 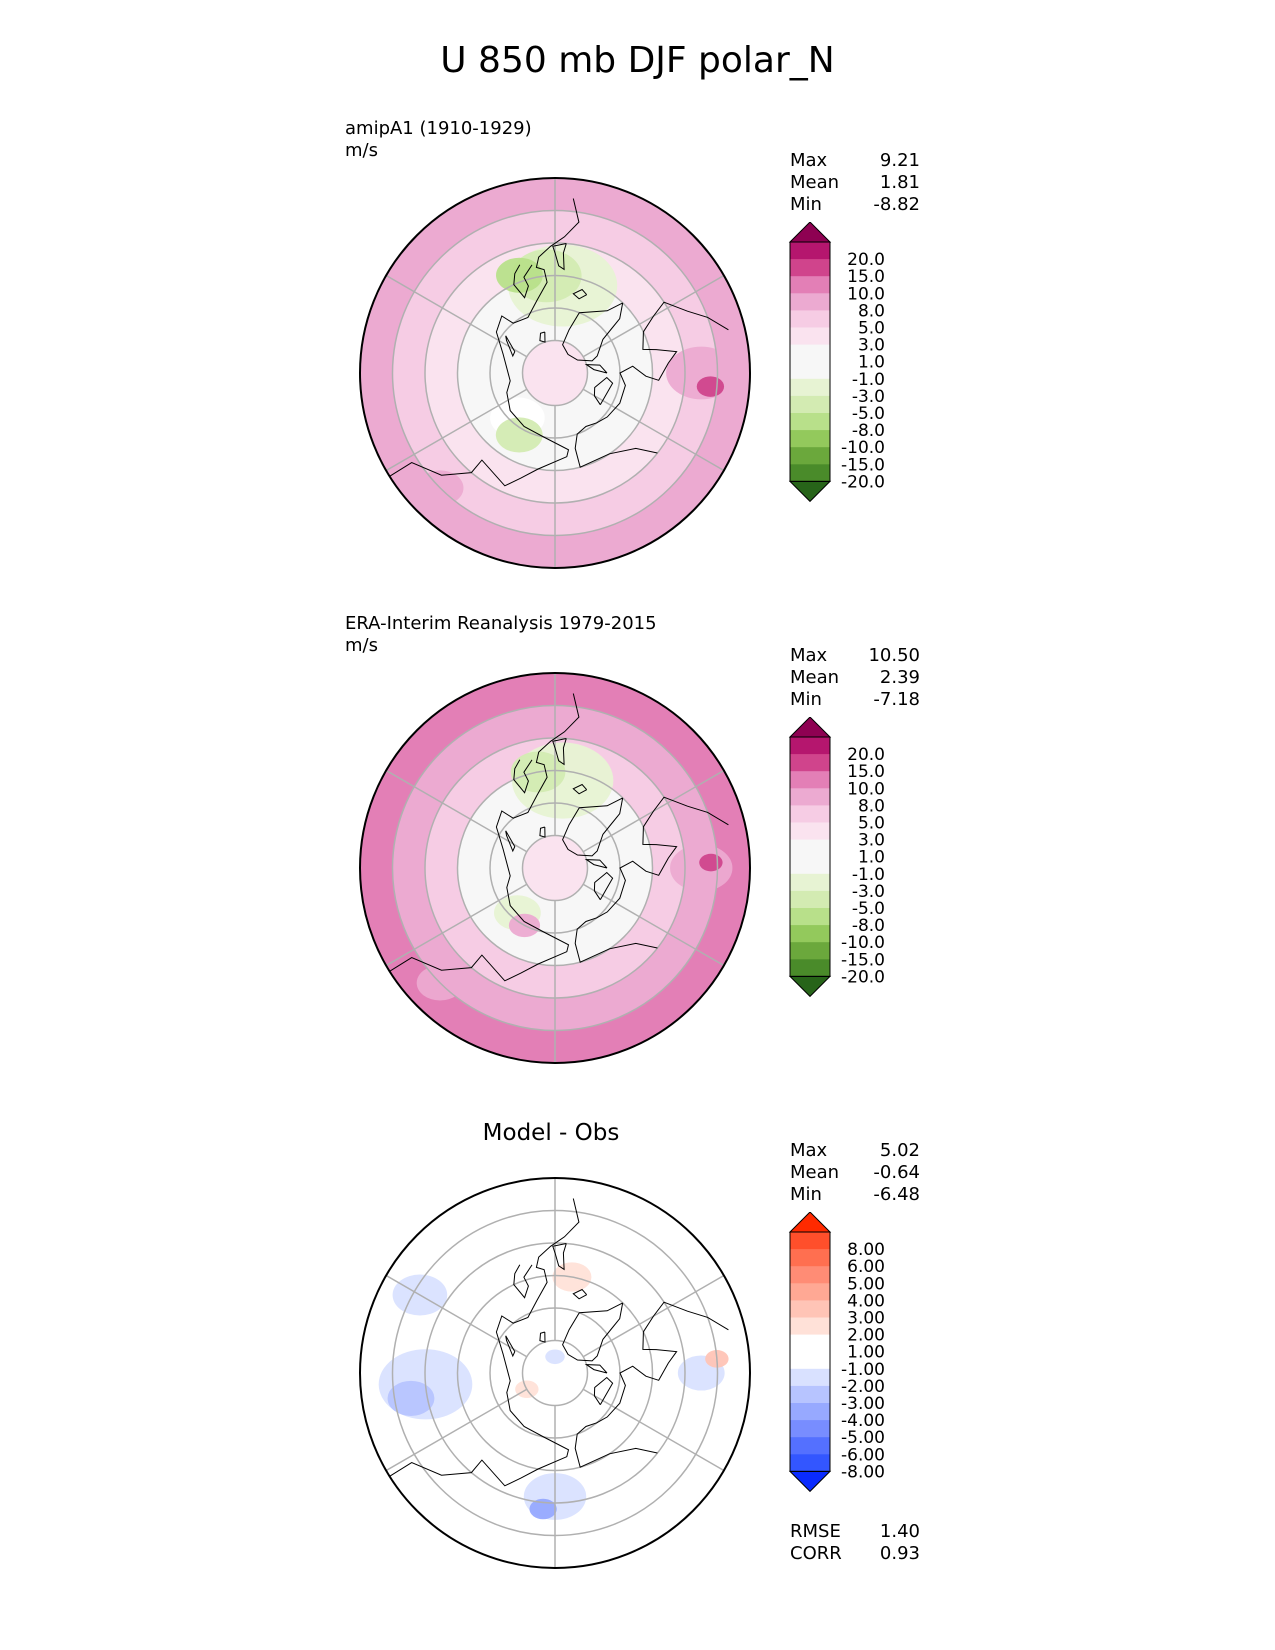 What do you see at coordinates (866, 1336) in the screenshot?
I see `colorbar-tick-label: 2.00` at bounding box center [866, 1336].